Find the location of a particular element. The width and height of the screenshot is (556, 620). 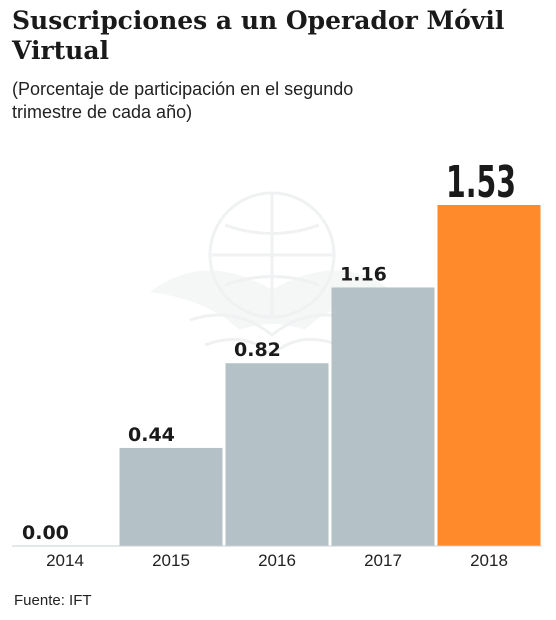

bar-2018 is located at coordinates (489, 375).